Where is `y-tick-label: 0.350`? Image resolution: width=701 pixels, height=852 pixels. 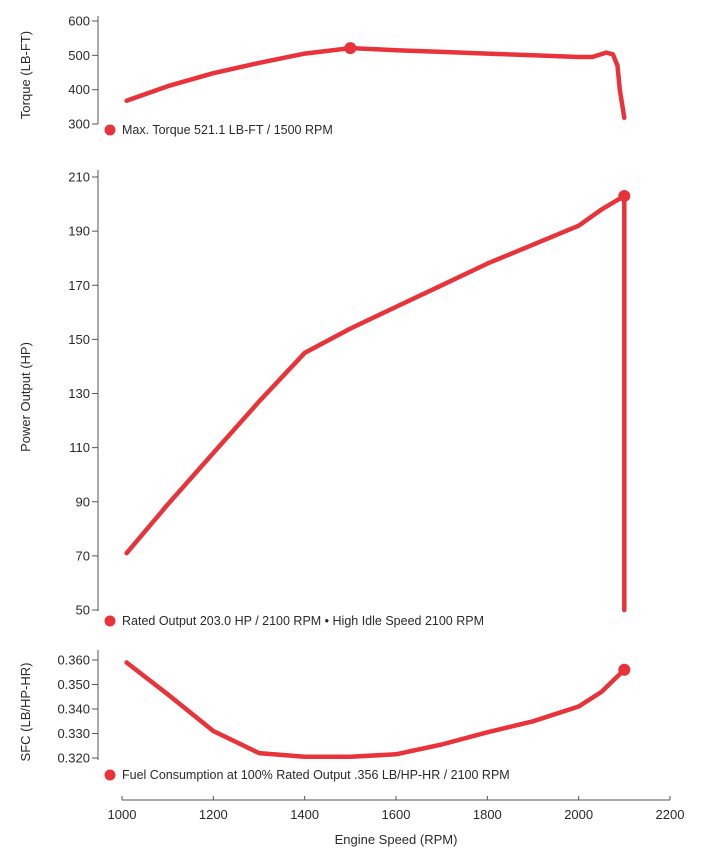
y-tick-label: 0.350 is located at coordinates (73, 684).